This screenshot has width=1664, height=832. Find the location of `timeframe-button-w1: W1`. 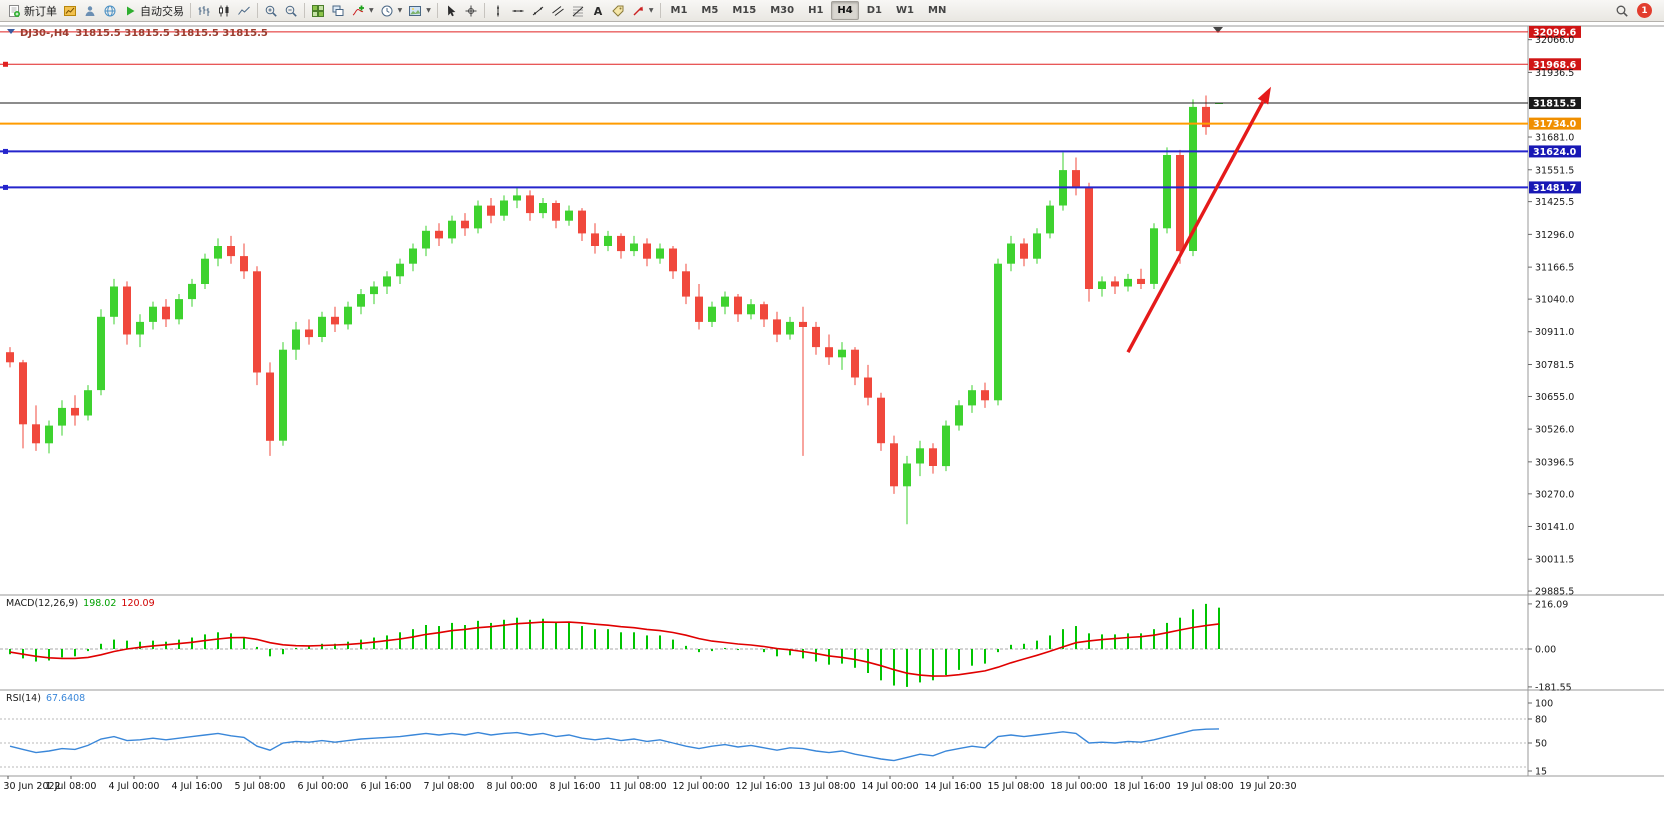

timeframe-button-w1: W1 is located at coordinates (905, 10).